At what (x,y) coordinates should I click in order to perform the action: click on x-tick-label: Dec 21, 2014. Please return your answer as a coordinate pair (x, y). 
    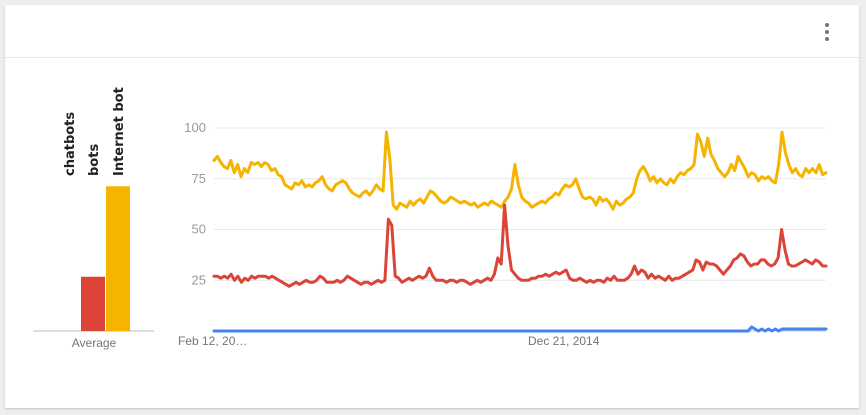
    Looking at the image, I should click on (564, 341).